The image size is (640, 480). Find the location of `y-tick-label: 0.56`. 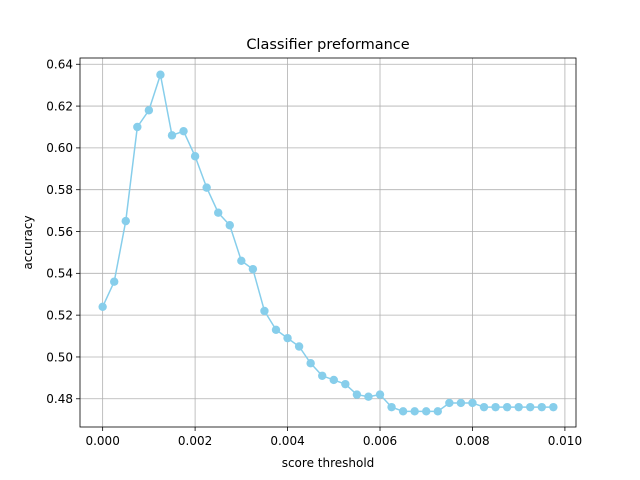

y-tick-label: 0.56 is located at coordinates (59, 232).